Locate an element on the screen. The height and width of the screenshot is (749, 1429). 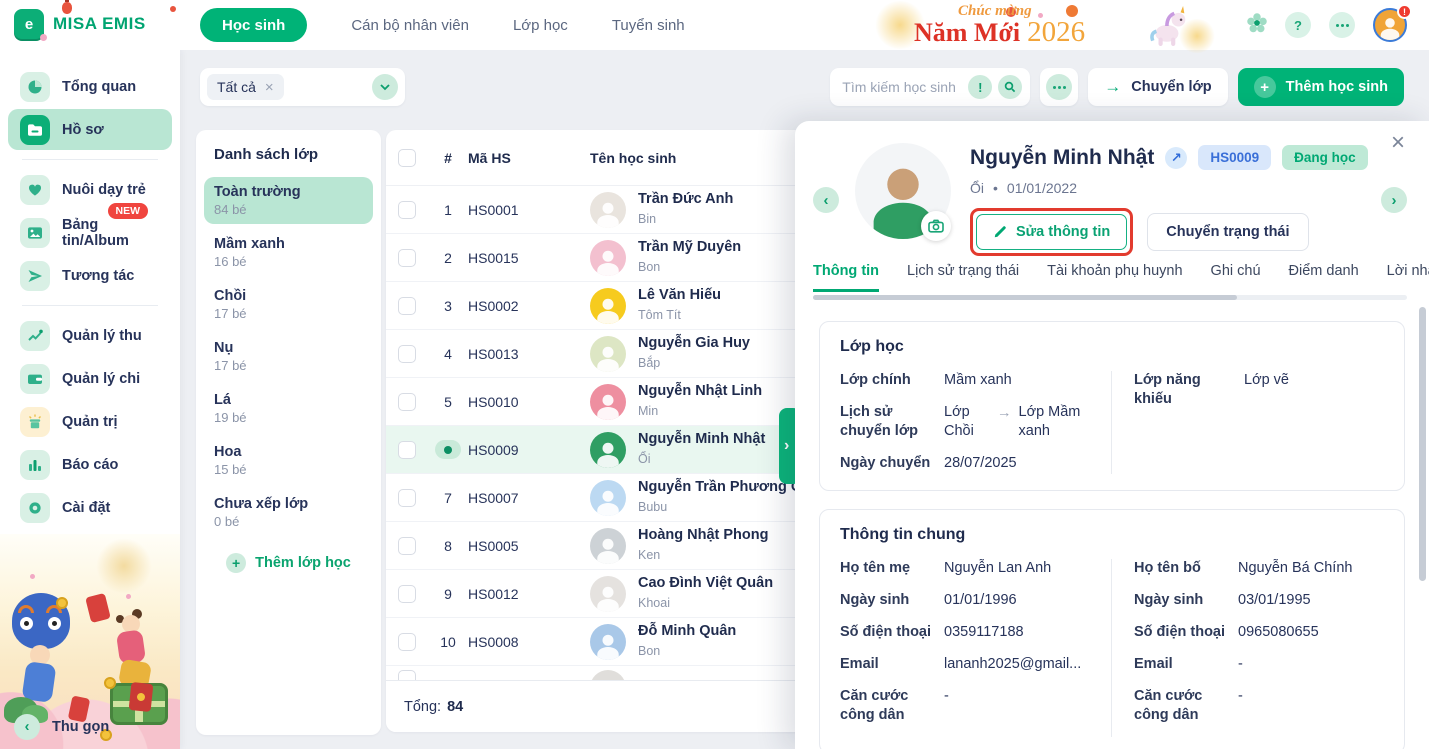
tab-admission: Tuyển sinh is located at coordinates (648, 25).